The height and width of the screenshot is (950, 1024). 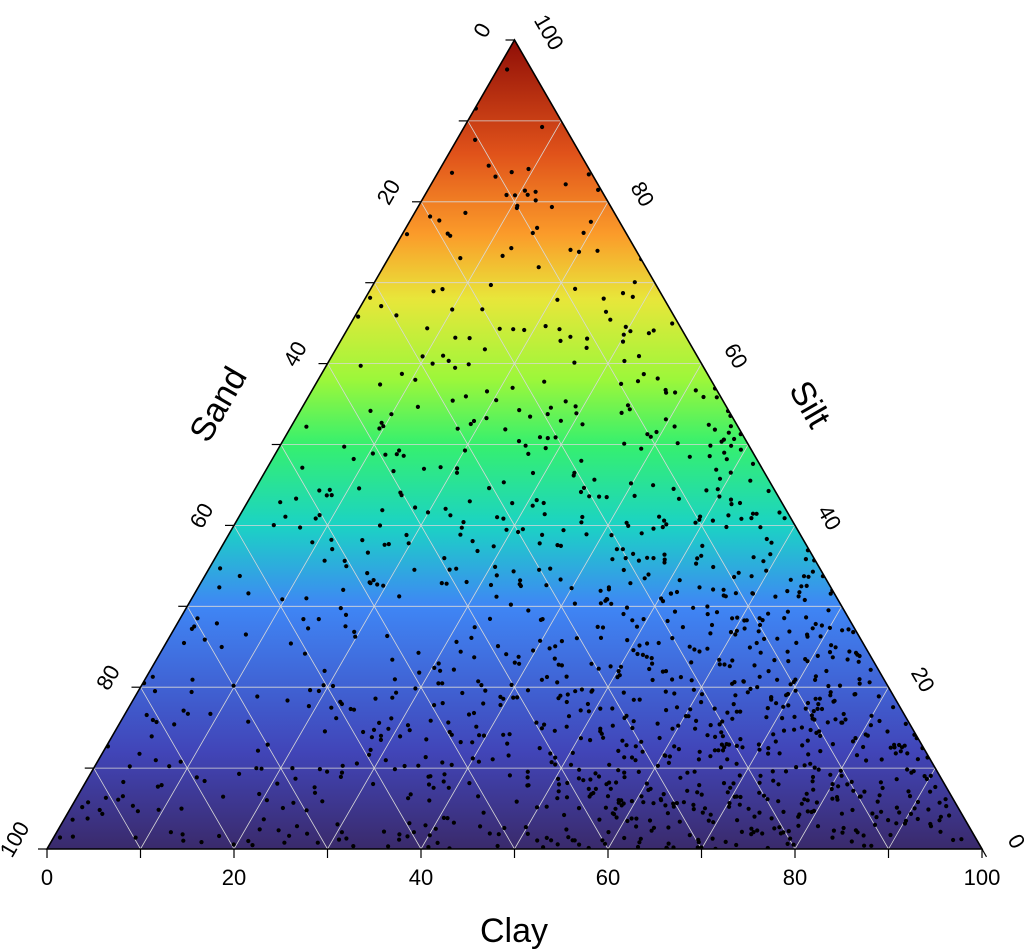 What do you see at coordinates (701, 687) in the screenshot?
I see `gridline-clay` at bounding box center [701, 687].